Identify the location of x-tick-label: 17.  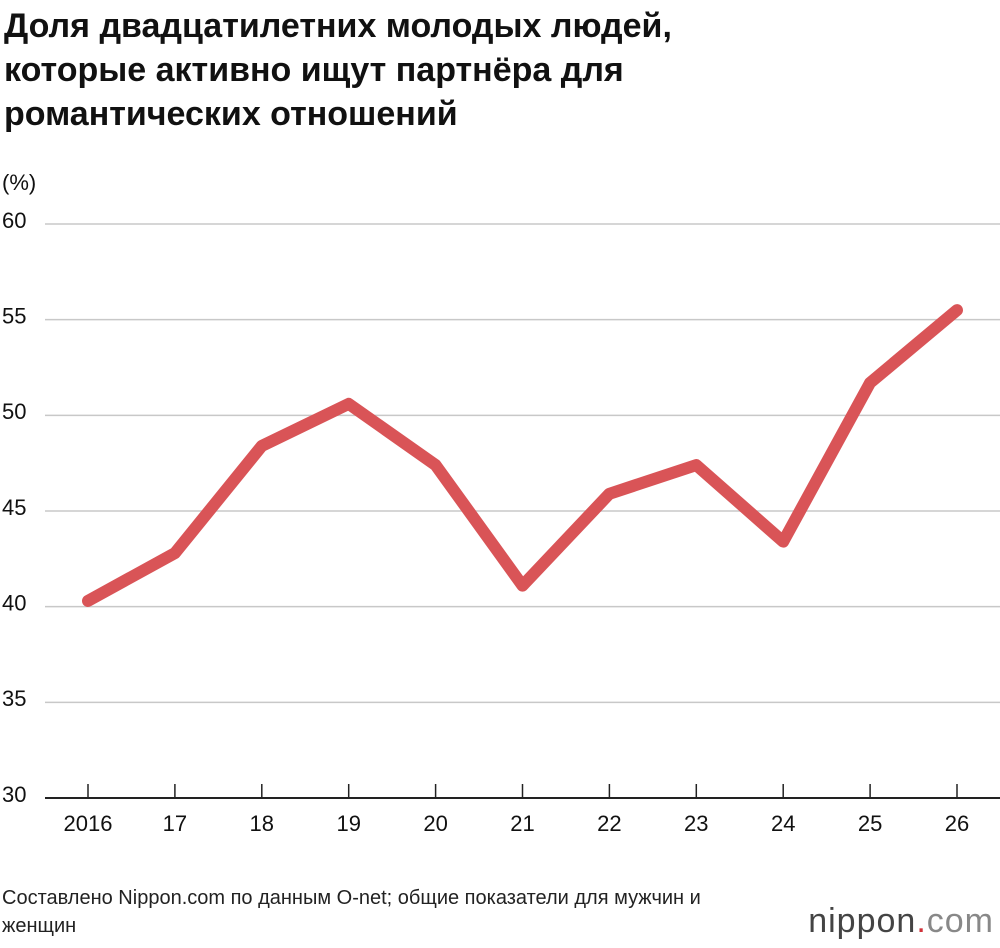
(175, 823).